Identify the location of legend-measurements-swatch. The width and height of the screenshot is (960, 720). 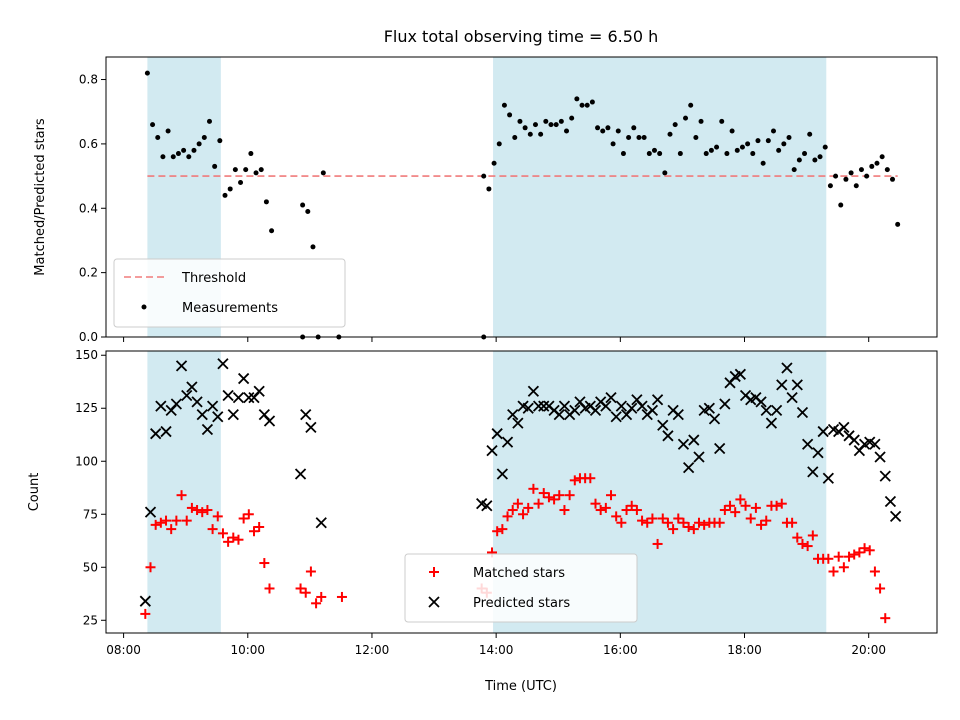
(144, 307).